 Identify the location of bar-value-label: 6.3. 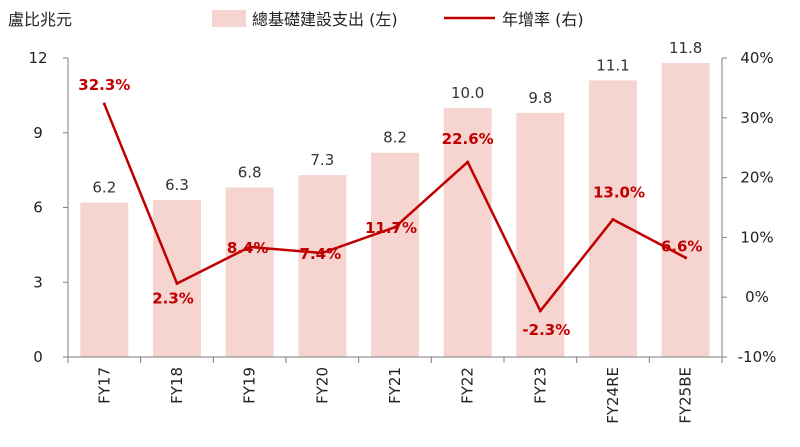
(177, 185).